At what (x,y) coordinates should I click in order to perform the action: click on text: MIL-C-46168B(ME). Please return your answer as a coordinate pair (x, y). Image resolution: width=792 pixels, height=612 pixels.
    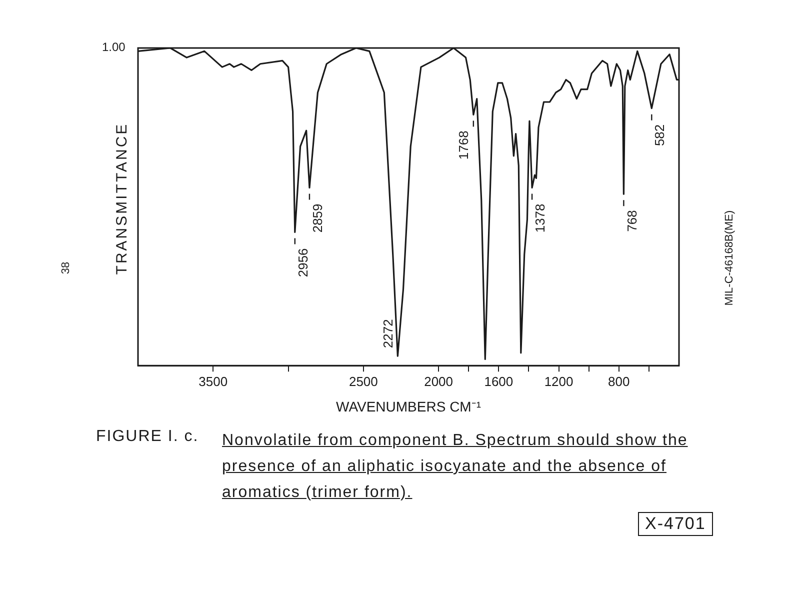
    Looking at the image, I should click on (730, 258).